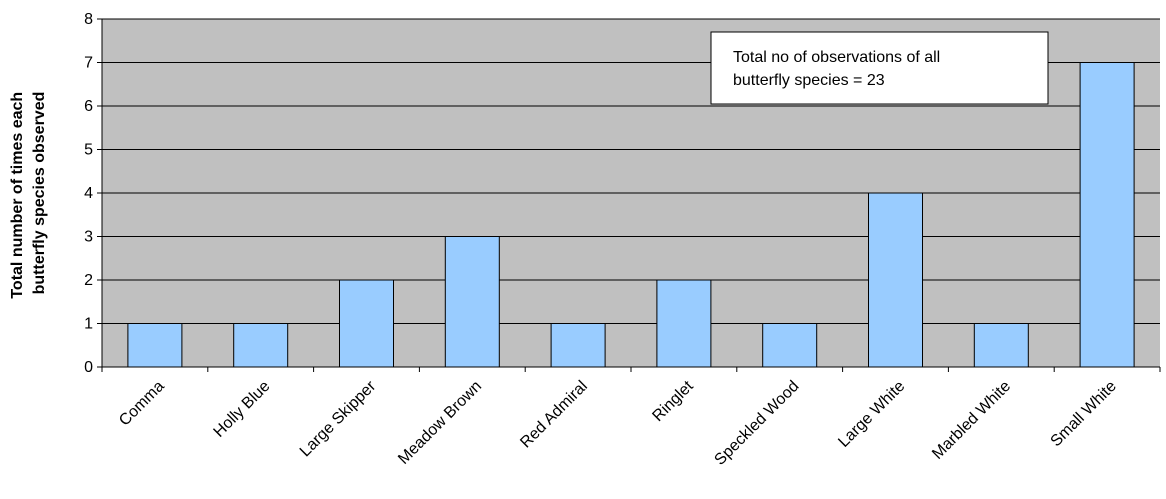 This screenshot has width=1166, height=499. I want to click on y-ticks: 0 1 2 3 4 5 6 7 8, so click(93, 193).